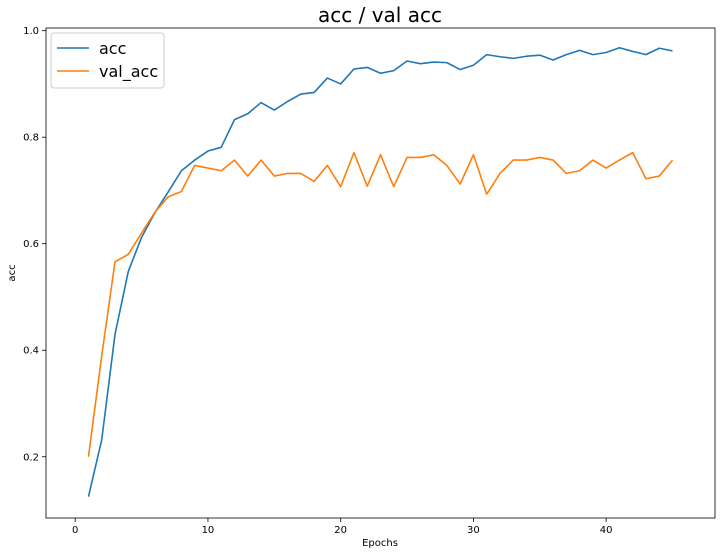 The height and width of the screenshot is (555, 720). I want to click on y-tick-label: 0.2, so click(31, 457).